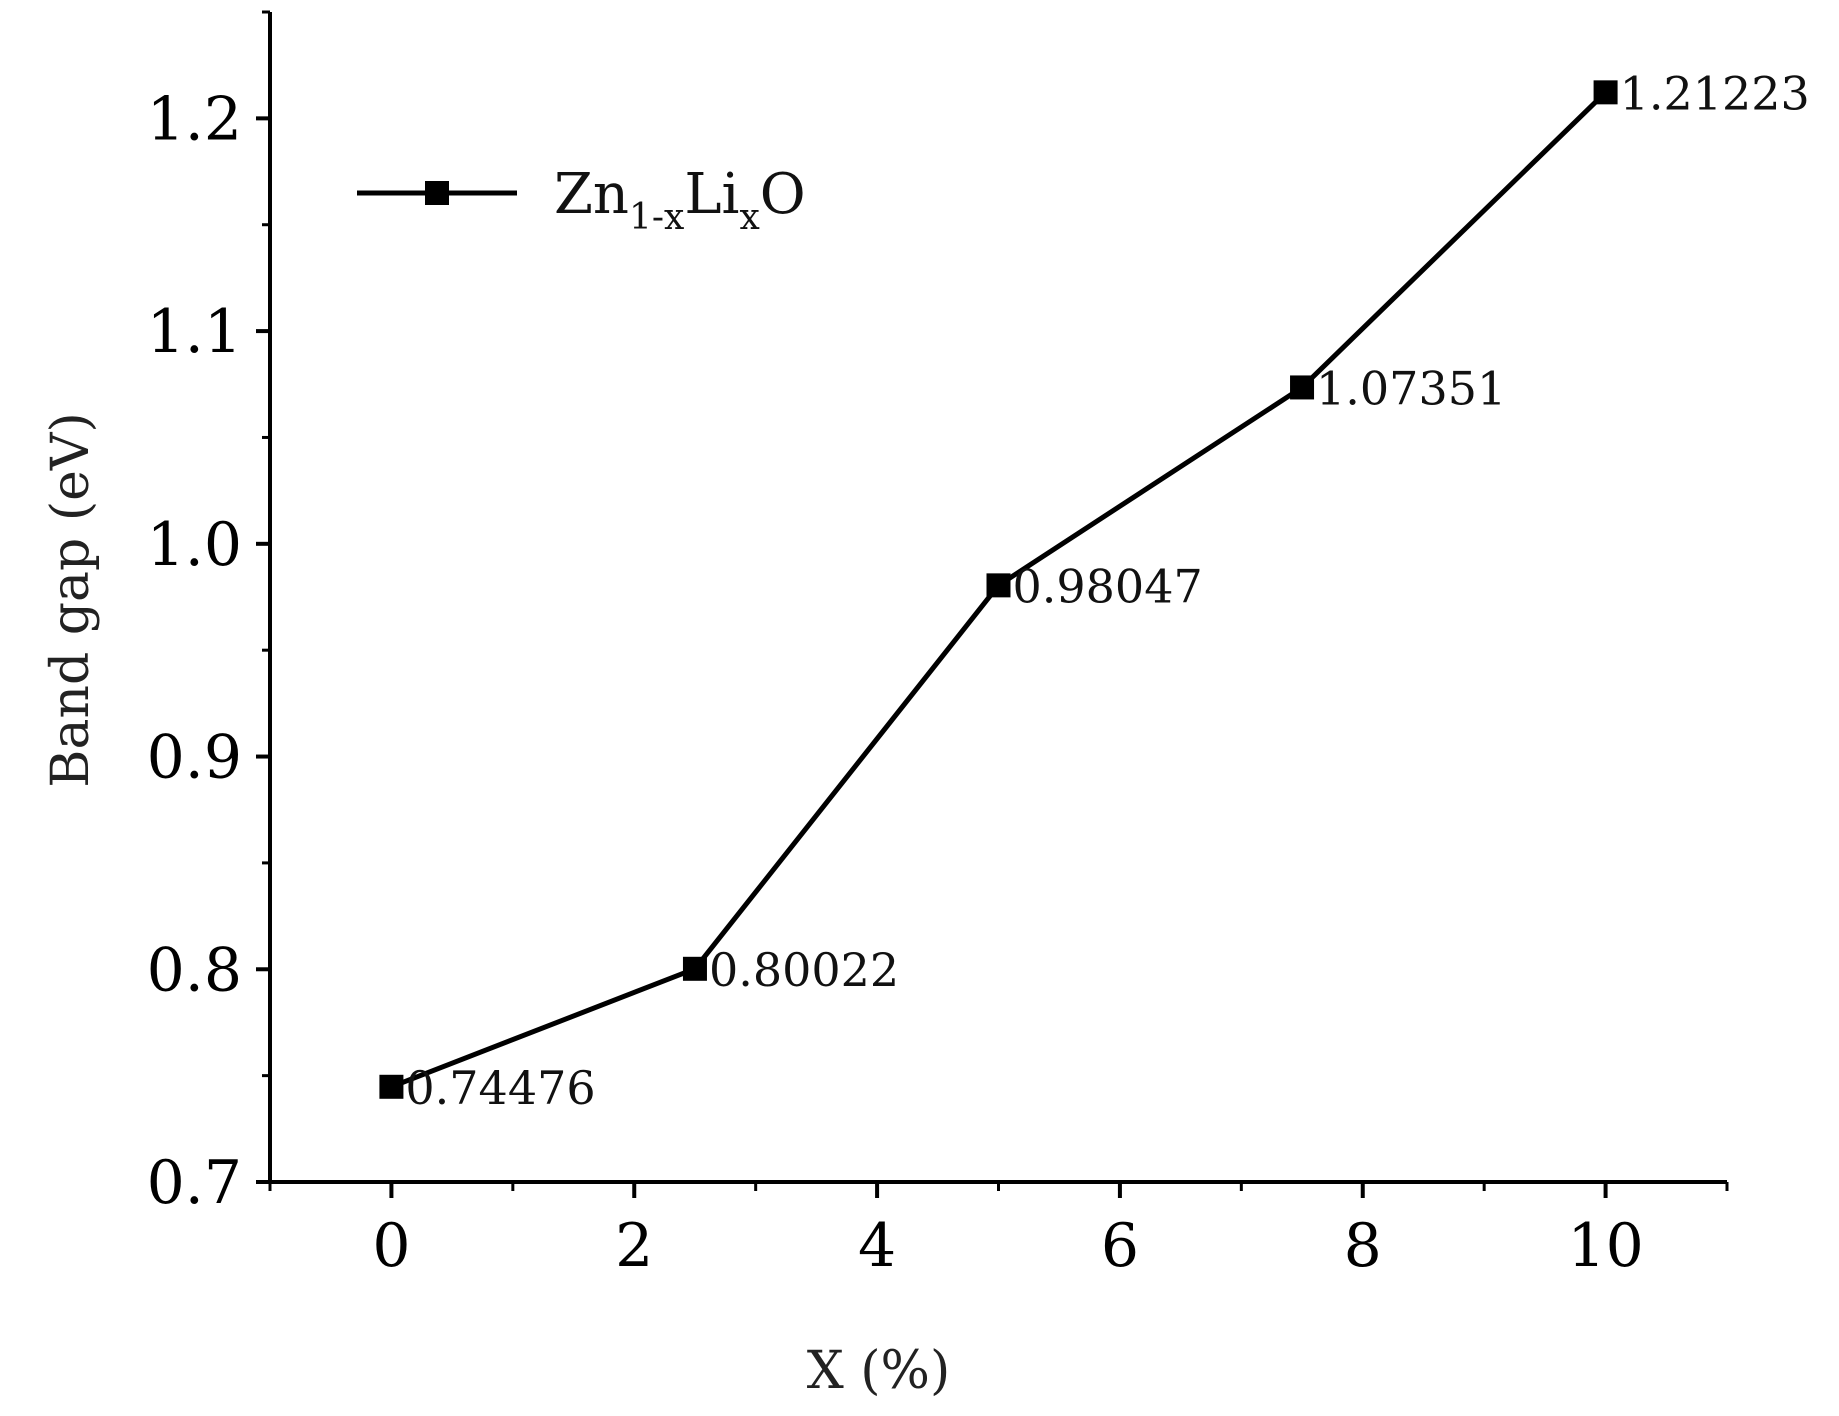 This screenshot has height=1416, width=1839. What do you see at coordinates (194, 1183) in the screenshot?
I see `y-tick-label: 0.7` at bounding box center [194, 1183].